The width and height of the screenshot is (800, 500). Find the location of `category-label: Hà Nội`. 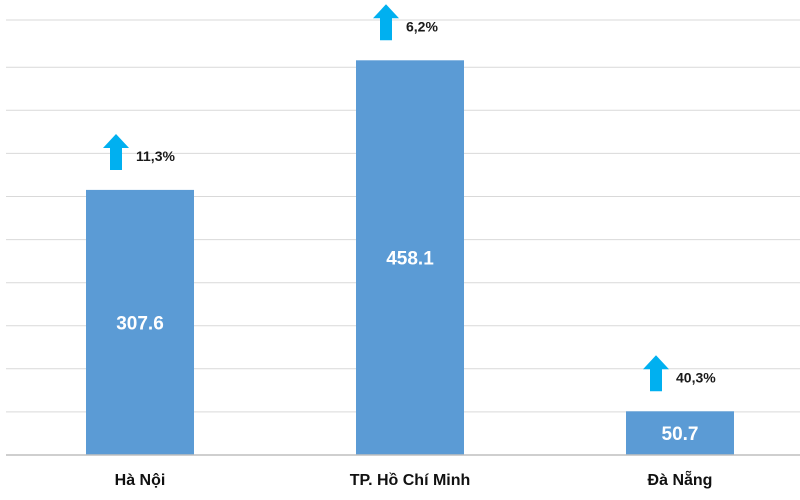

category-label: Hà Nội is located at coordinates (140, 480).